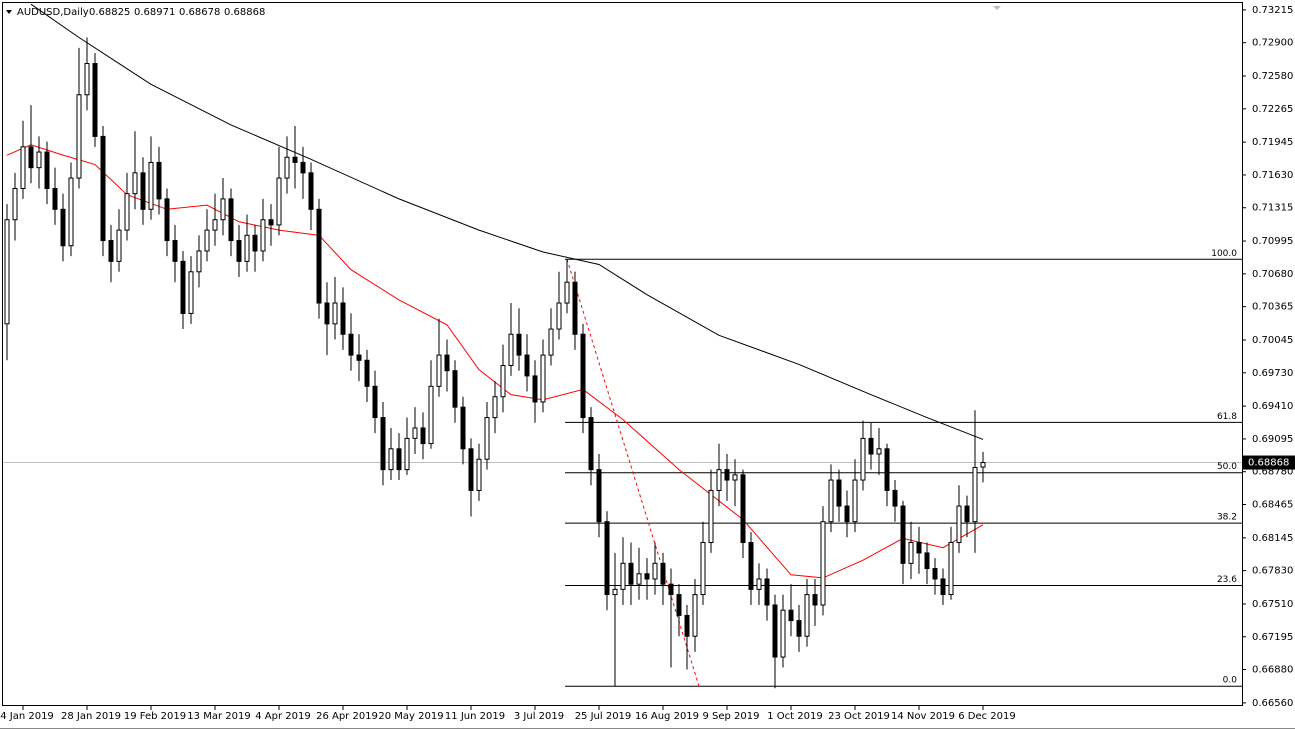 The height and width of the screenshot is (729, 1295). I want to click on y-tick-label: 0.73215, so click(1272, 10).